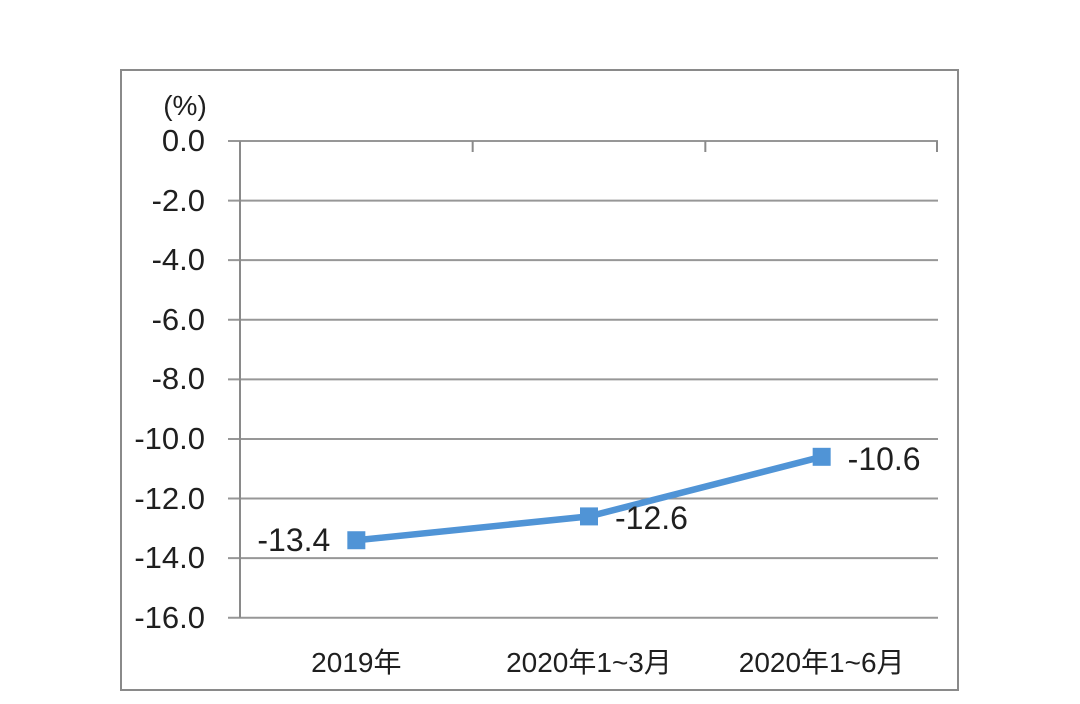 The width and height of the screenshot is (1080, 704). Describe the element at coordinates (178, 379) in the screenshot. I see `y-axis-tick-label: -8.0` at that location.